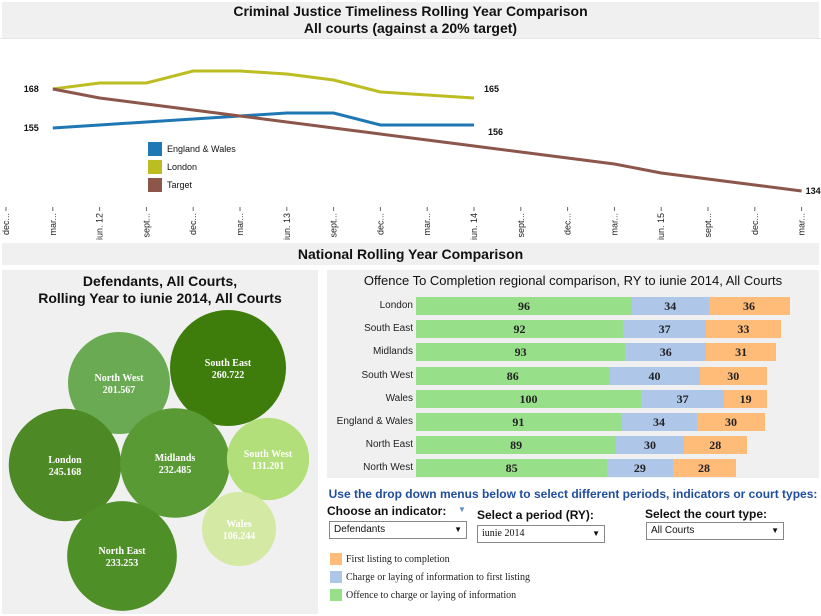  Describe the element at coordinates (336, 559) in the screenshot. I see `legend-swatch-first-listing` at that location.